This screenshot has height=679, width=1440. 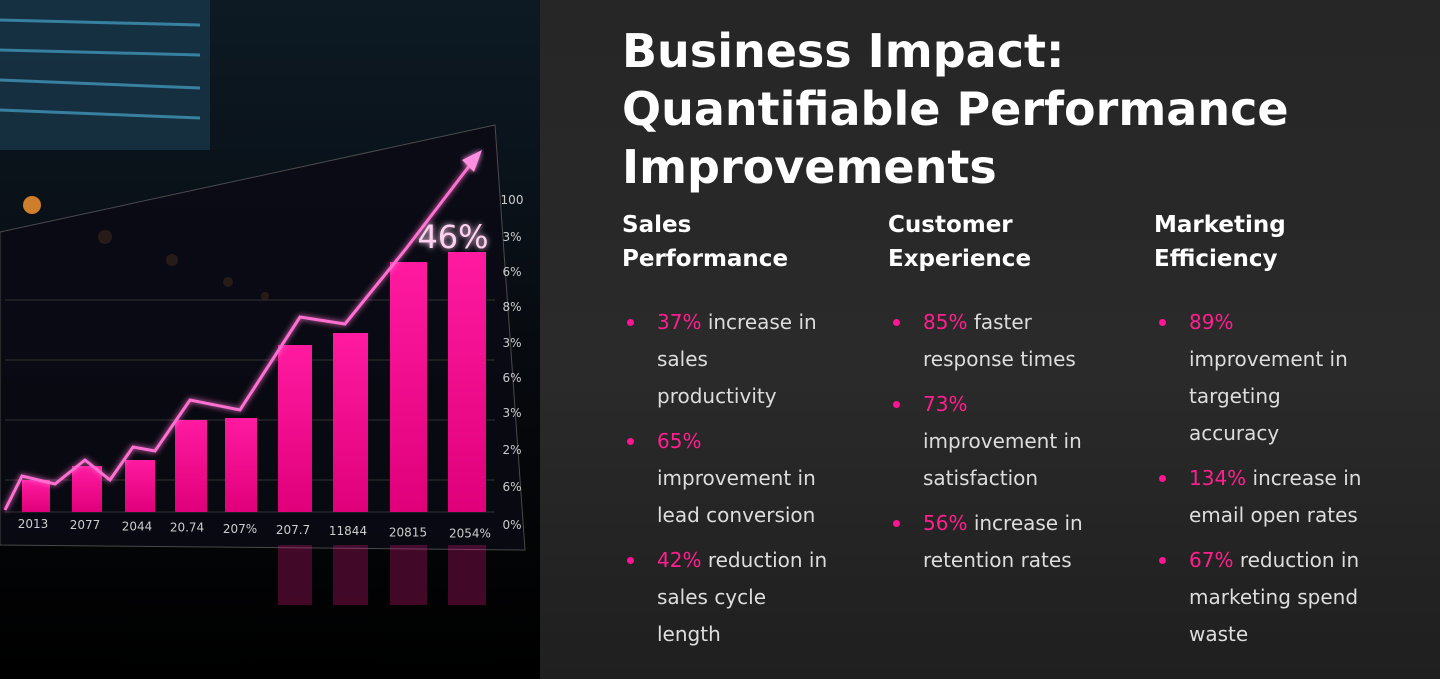 I want to click on column-heading: Sales Performance, so click(x=705, y=242).